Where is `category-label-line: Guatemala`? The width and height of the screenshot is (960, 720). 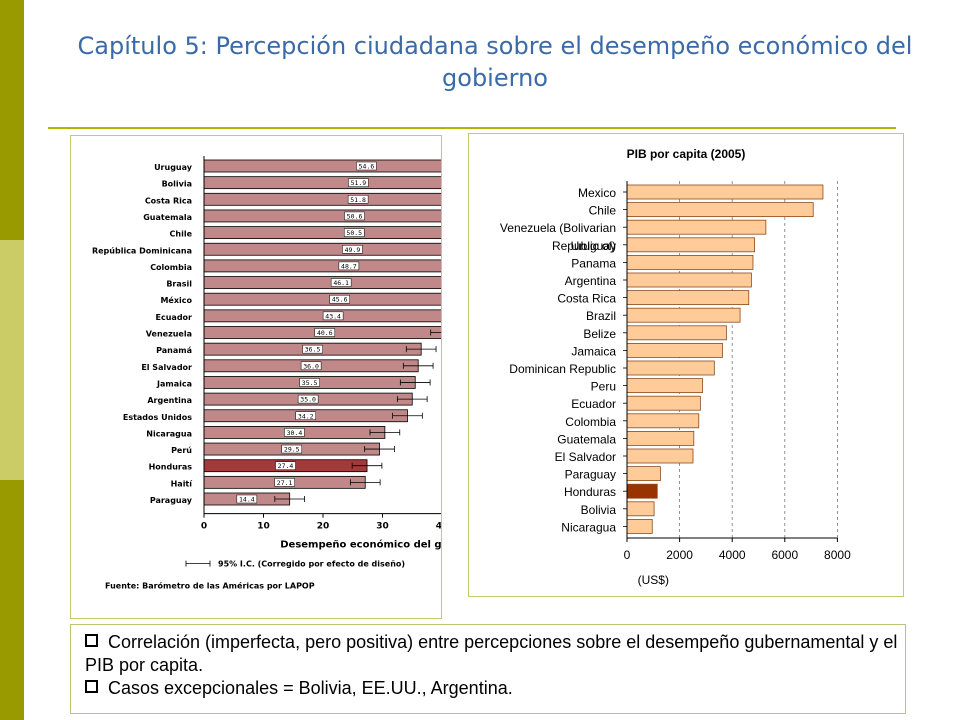 category-label-line: Guatemala is located at coordinates (586, 439).